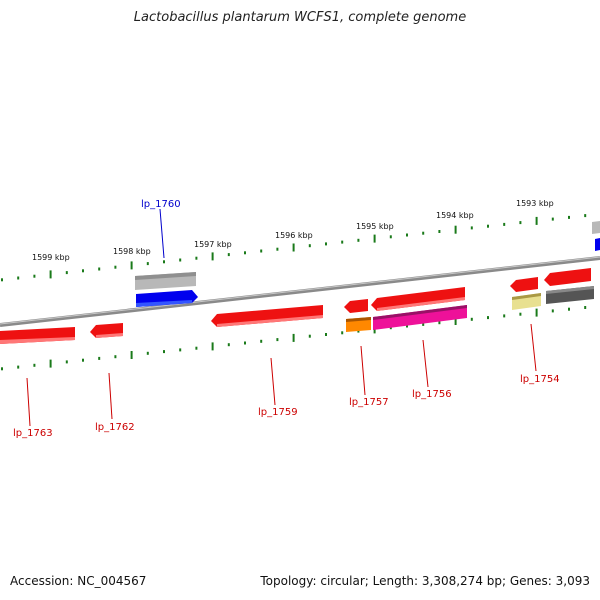 The height and width of the screenshot is (600, 600). I want to click on kbp-label-1595: 1595 kbp, so click(375, 226).